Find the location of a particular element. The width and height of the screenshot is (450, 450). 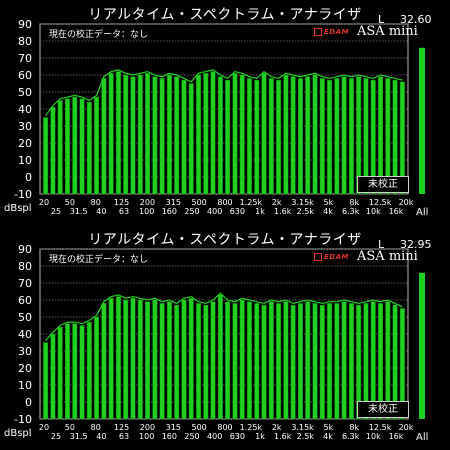

x-tick-label: 80 is located at coordinates (96, 202).